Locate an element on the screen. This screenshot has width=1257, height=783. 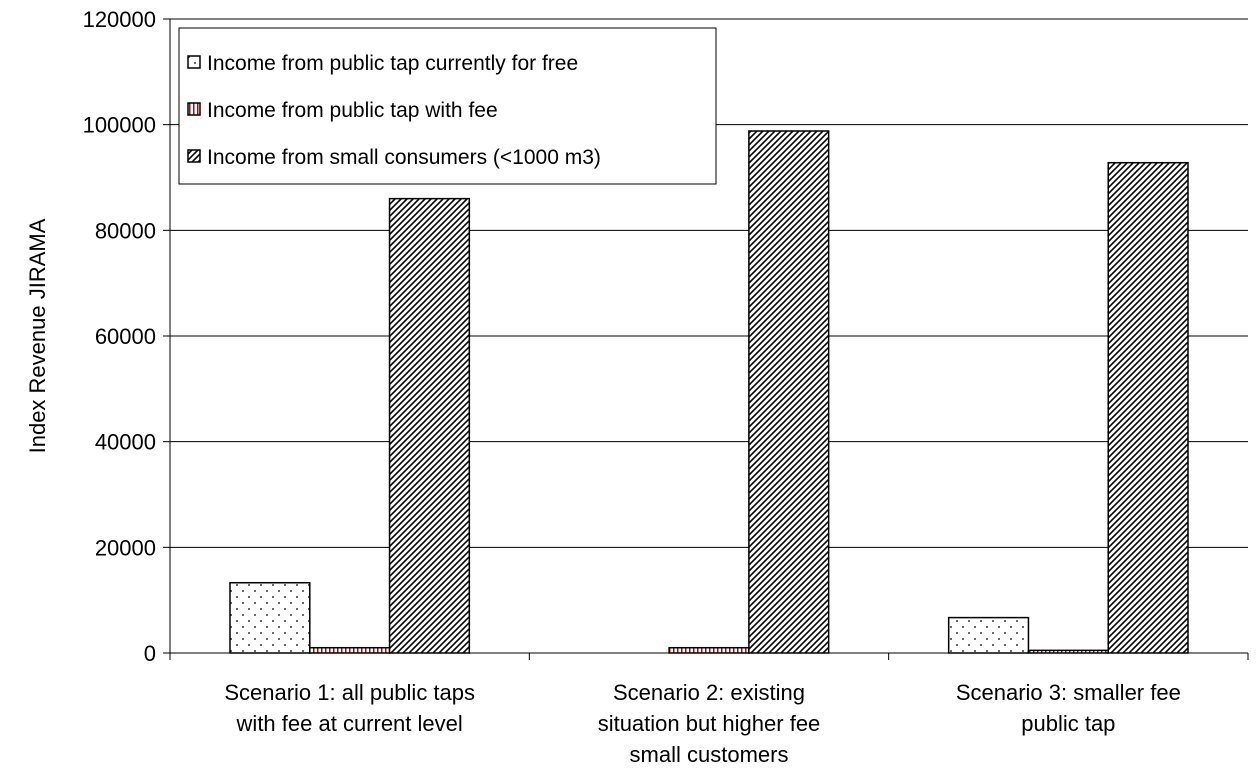
x-category-label-line: public tap is located at coordinates (1068, 723).